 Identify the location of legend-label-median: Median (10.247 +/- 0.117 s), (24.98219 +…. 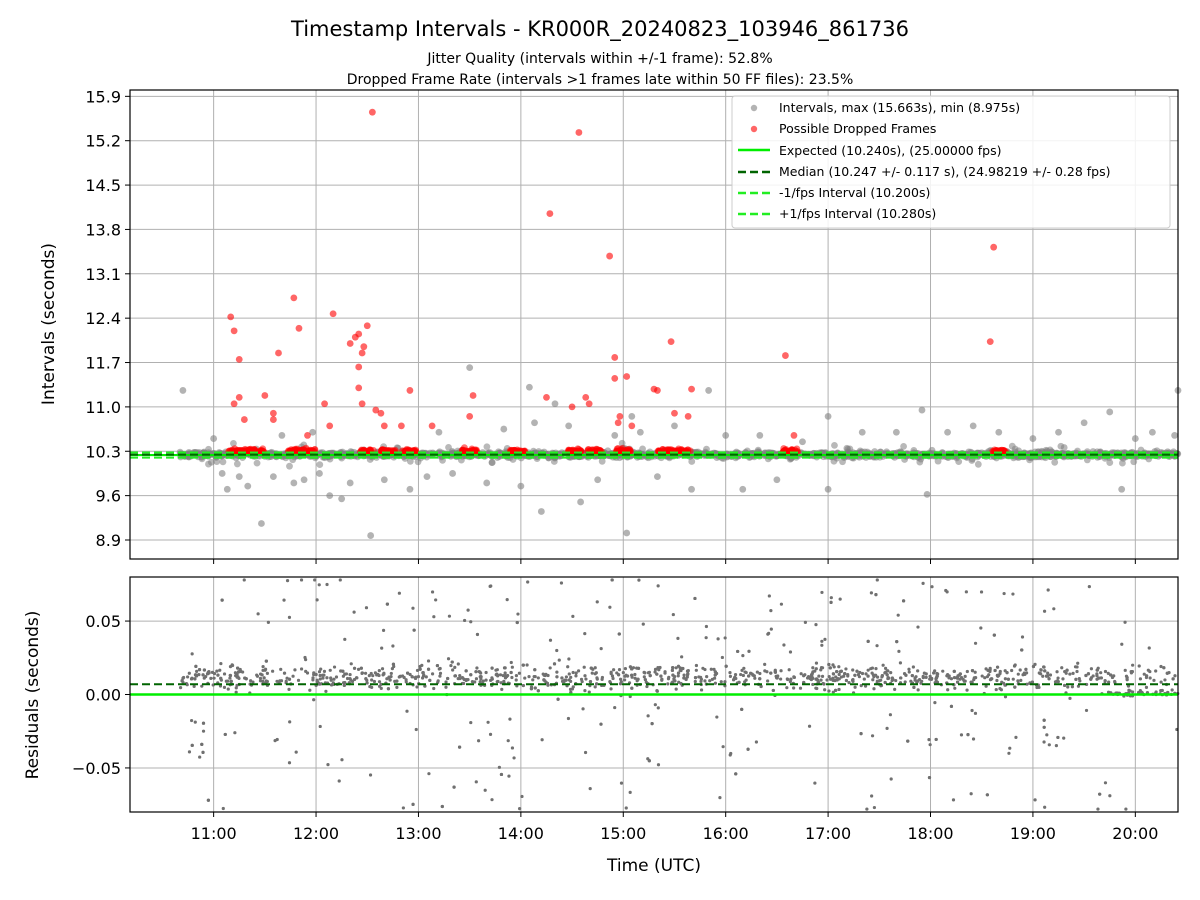
(944, 171).